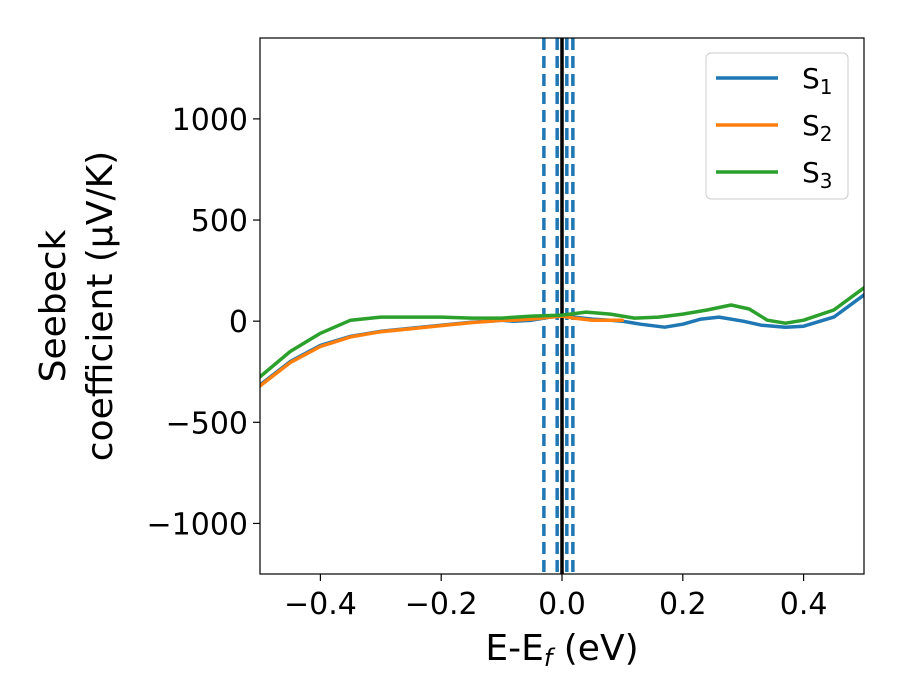 Image resolution: width=900 pixels, height=700 pixels. I want to click on x-tick-label: −0.4, so click(320, 604).